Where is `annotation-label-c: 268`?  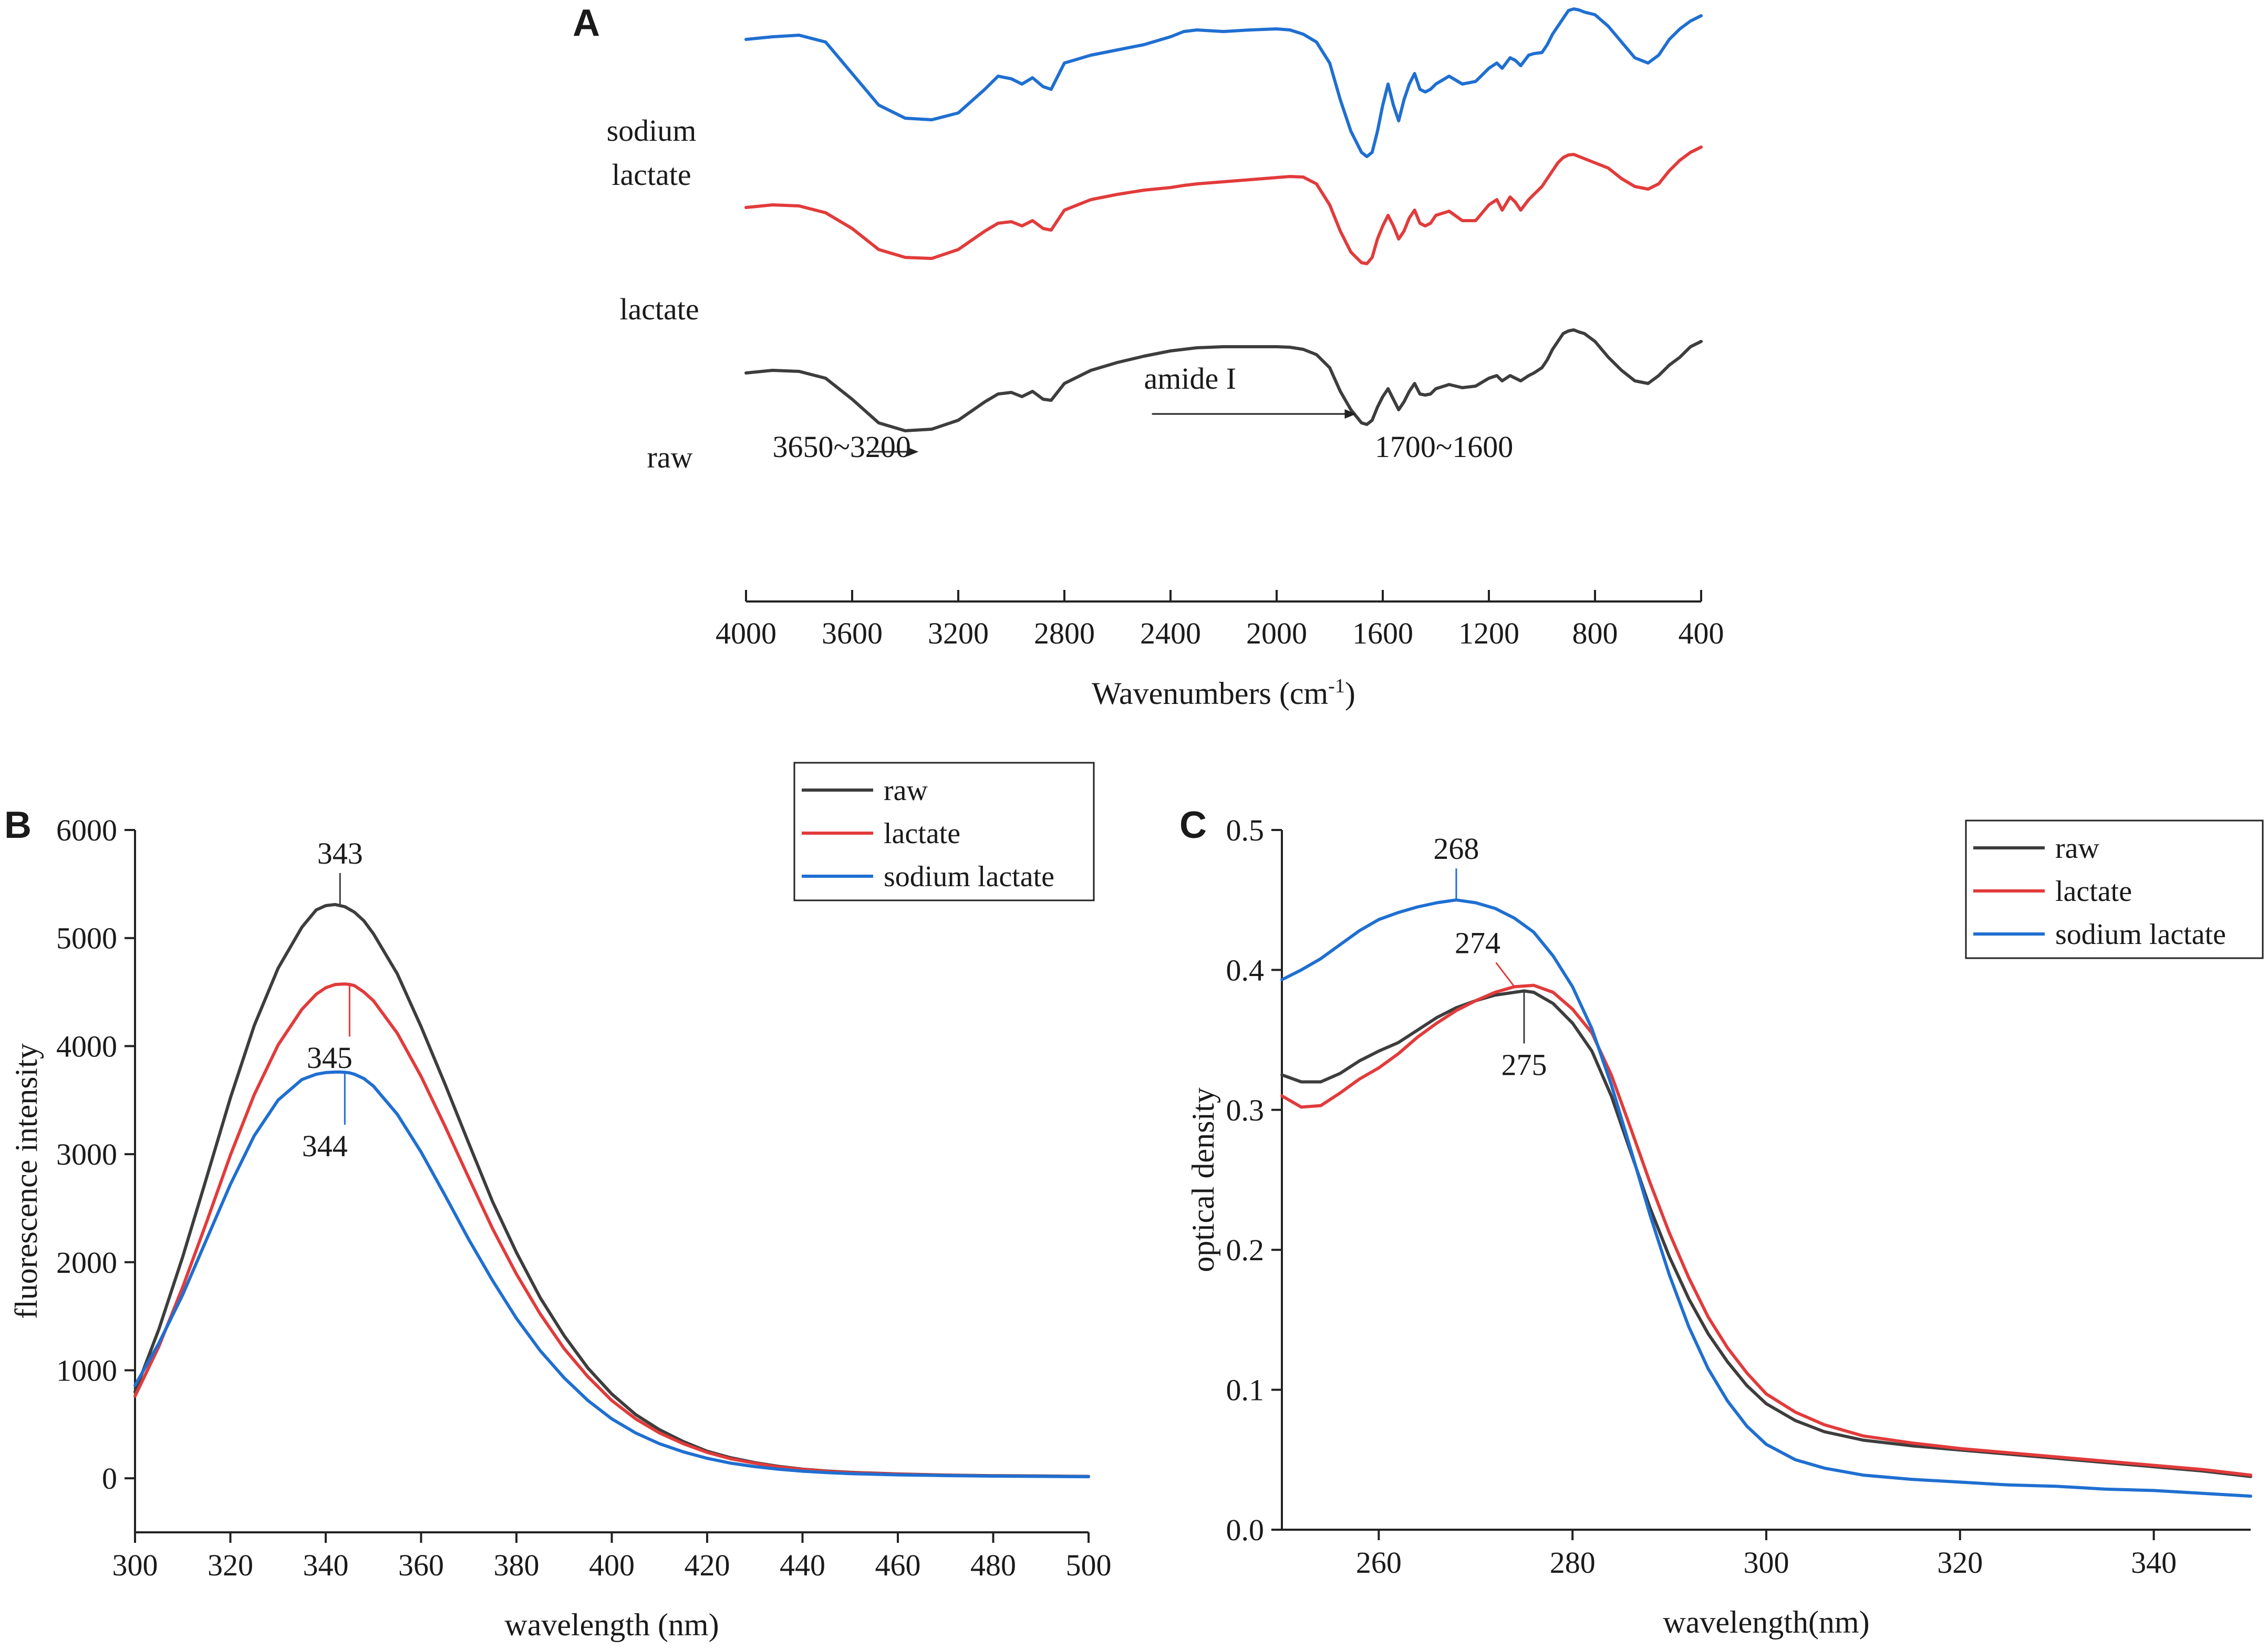
annotation-label-c: 268 is located at coordinates (1456, 849).